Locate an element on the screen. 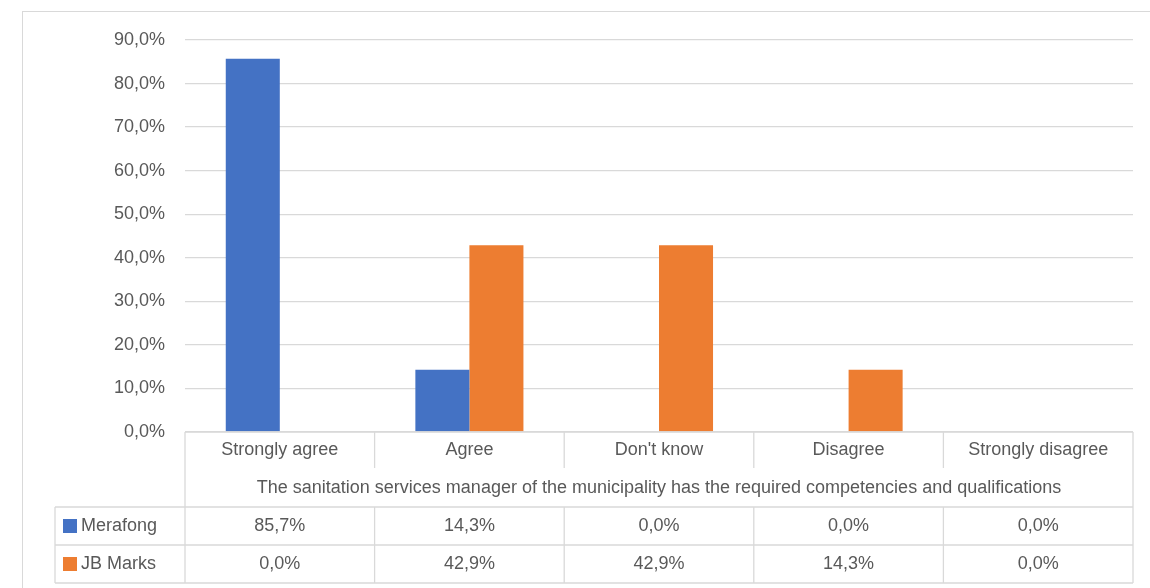  y-tick-label: 0,0% is located at coordinates (144, 430).